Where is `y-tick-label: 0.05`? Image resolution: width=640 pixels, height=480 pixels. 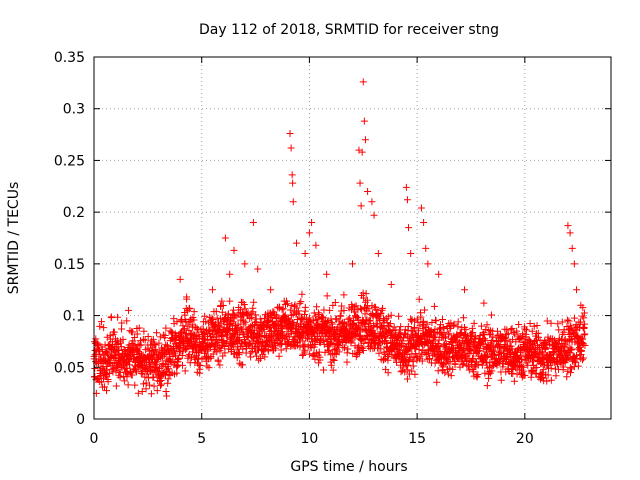
y-tick-label: 0.05 is located at coordinates (69, 368).